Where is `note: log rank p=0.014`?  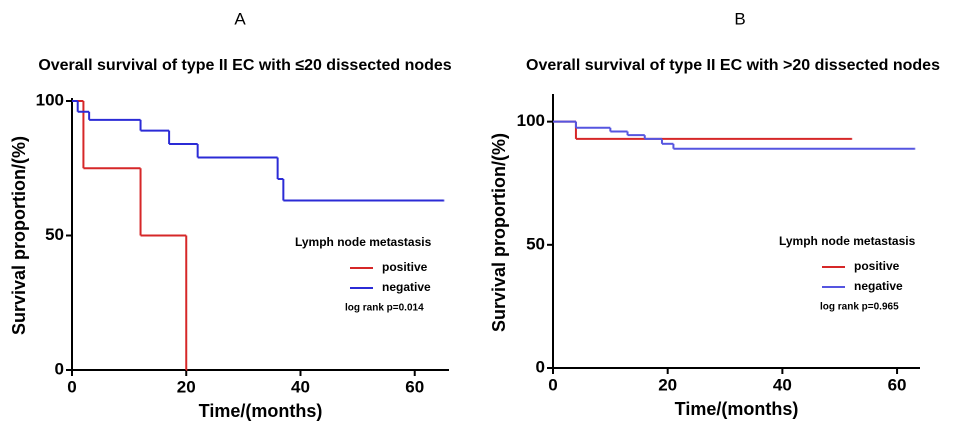
note: log rank p=0.014 is located at coordinates (384, 308).